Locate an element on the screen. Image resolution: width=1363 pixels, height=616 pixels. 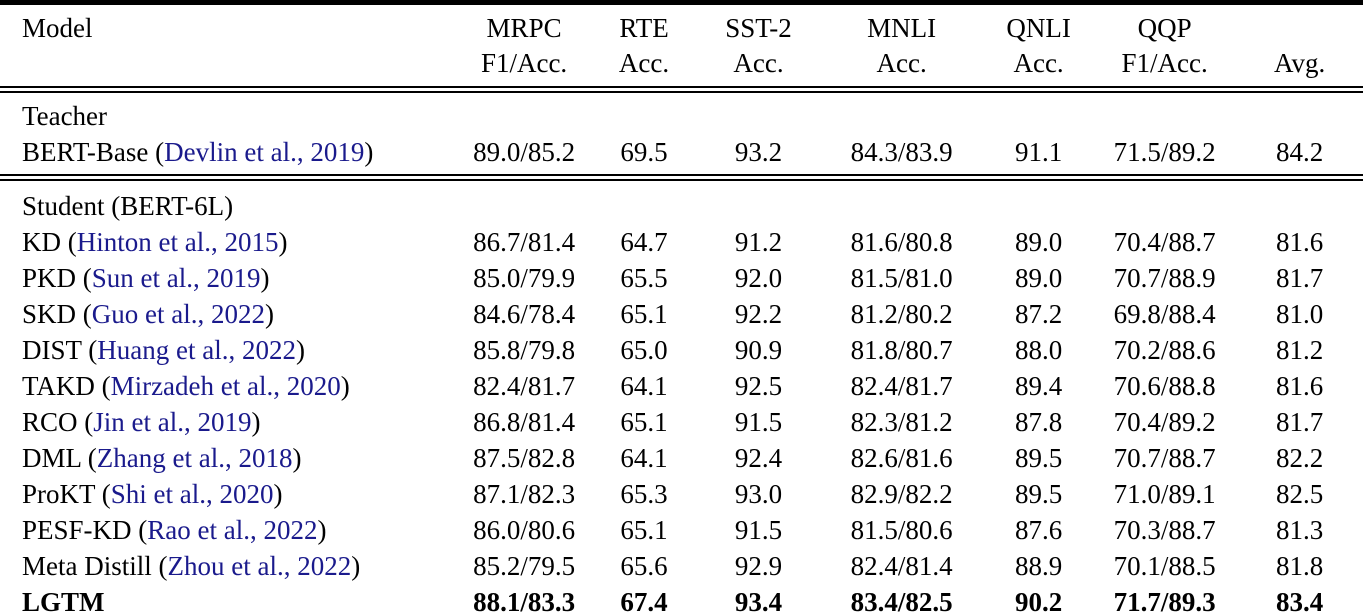
model-name: LGTM is located at coordinates (63, 601).